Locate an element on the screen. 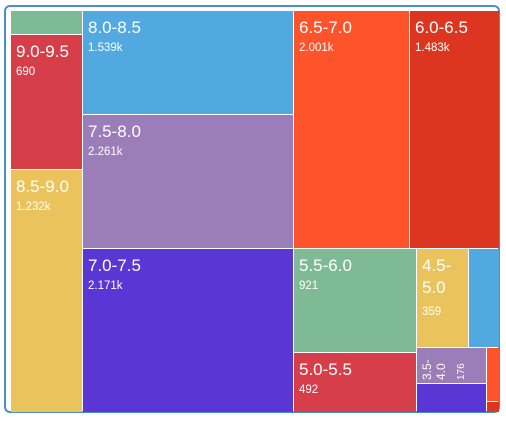 Image resolution: width=506 pixels, height=421 pixels. tile-name-label: 8.5-9.0 is located at coordinates (42, 186).